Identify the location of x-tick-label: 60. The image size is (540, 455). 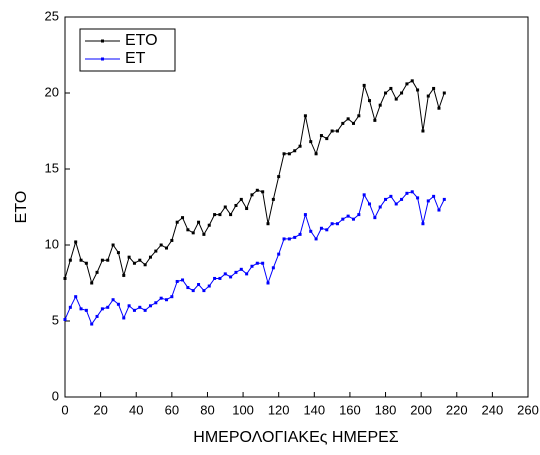
(172, 409).